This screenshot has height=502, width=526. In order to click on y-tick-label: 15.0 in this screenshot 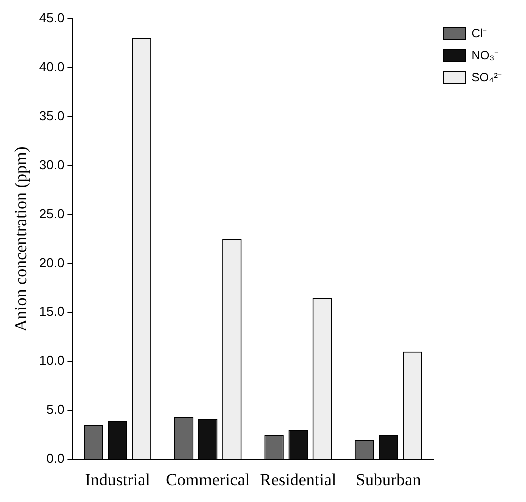, I will do `click(52, 312)`.